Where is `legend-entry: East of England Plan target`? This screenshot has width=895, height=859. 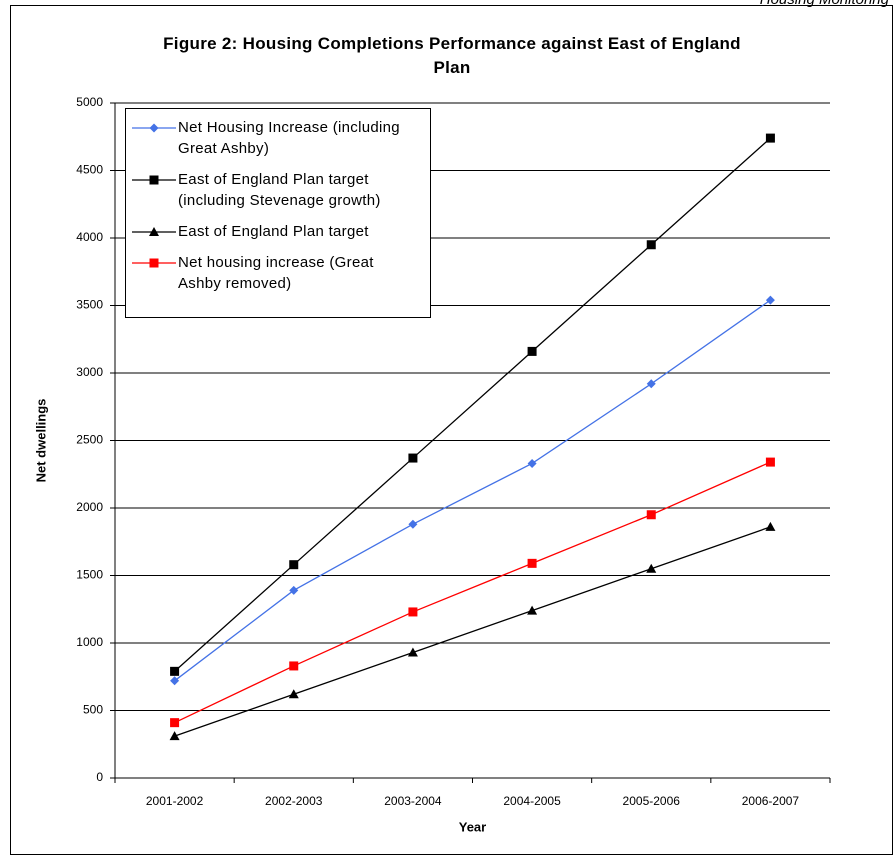 legend-entry: East of England Plan target is located at coordinates (278, 231).